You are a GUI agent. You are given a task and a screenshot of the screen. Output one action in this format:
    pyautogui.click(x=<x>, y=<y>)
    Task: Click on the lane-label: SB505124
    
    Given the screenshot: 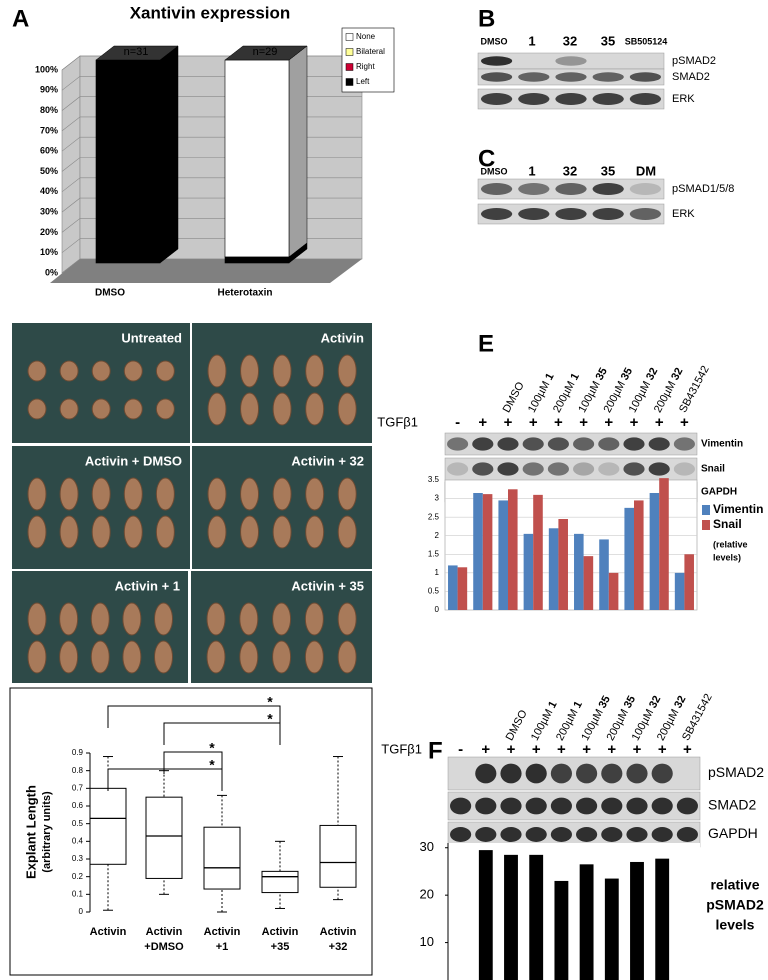 What is the action you would take?
    pyautogui.click(x=646, y=41)
    